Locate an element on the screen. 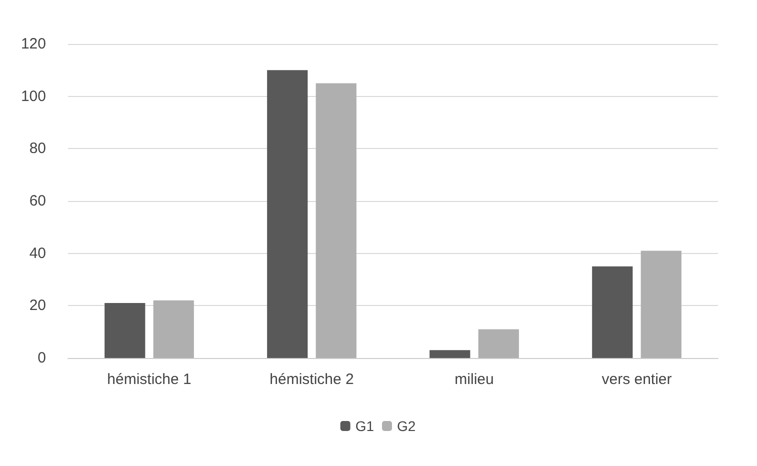 The image size is (757, 466). y-tick-label: 100 is located at coordinates (33, 96).